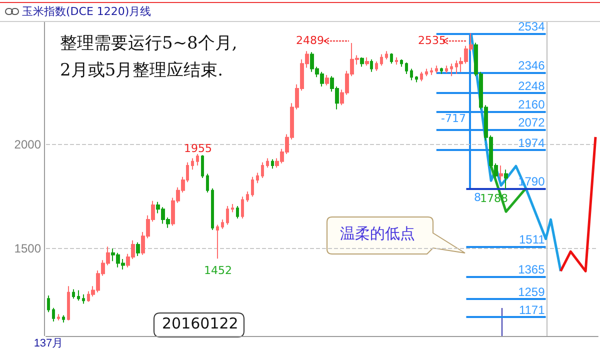  I want to click on ref-line-label: 1171, so click(532, 310).